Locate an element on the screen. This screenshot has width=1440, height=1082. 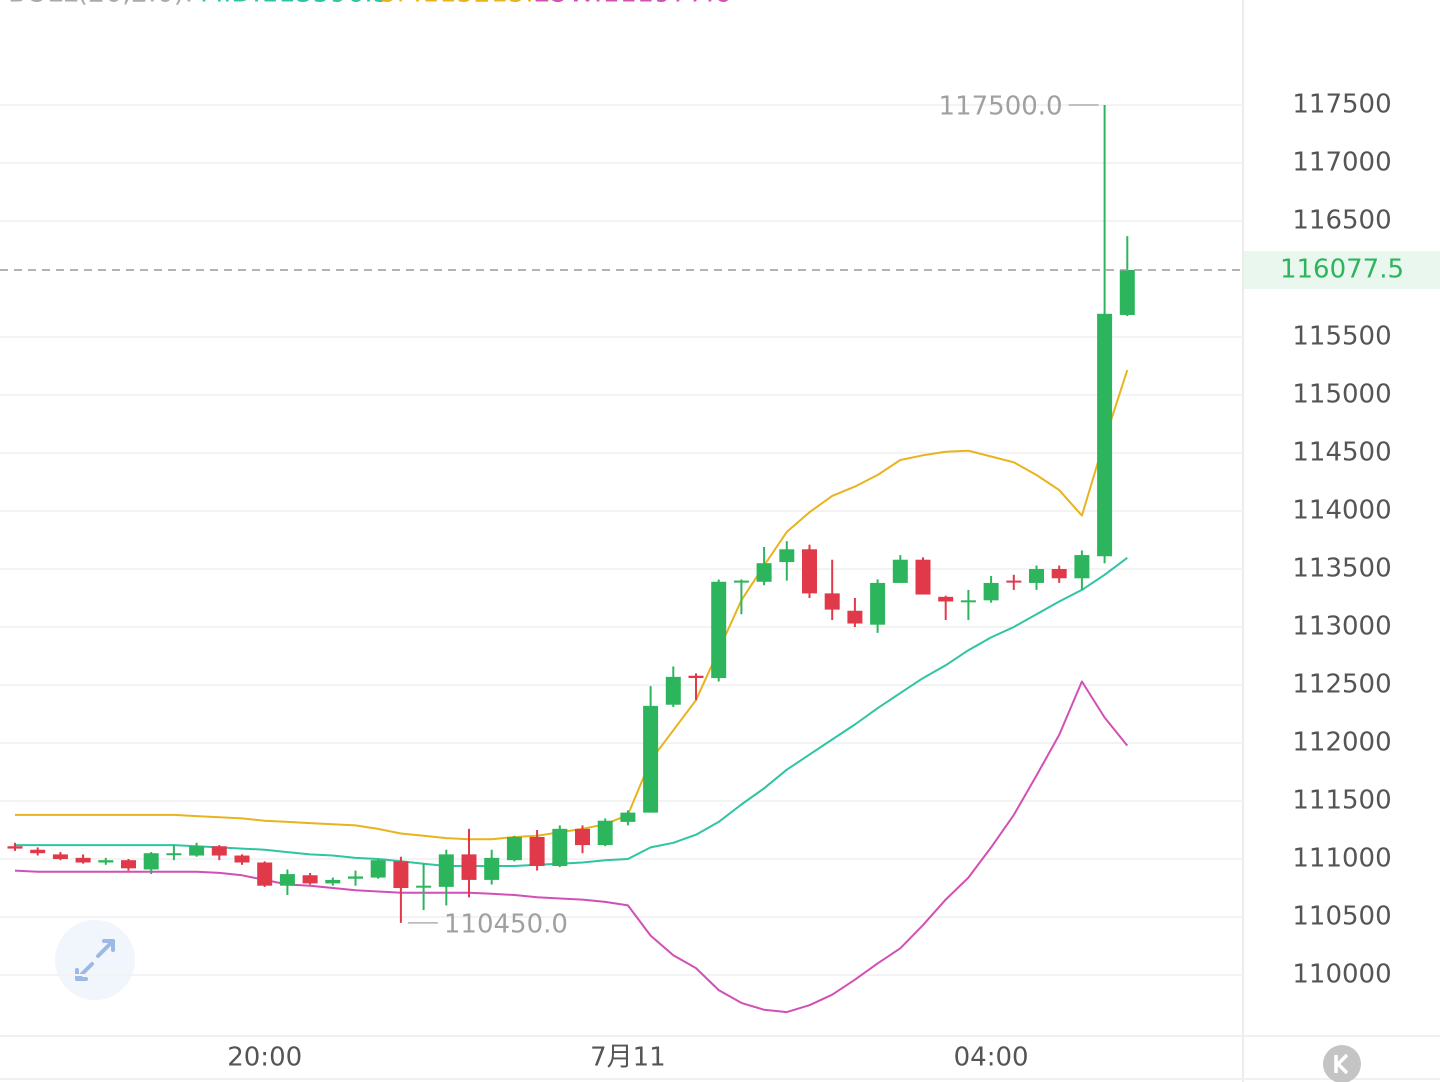
y-tick-label: 110000 is located at coordinates (1341, 975).